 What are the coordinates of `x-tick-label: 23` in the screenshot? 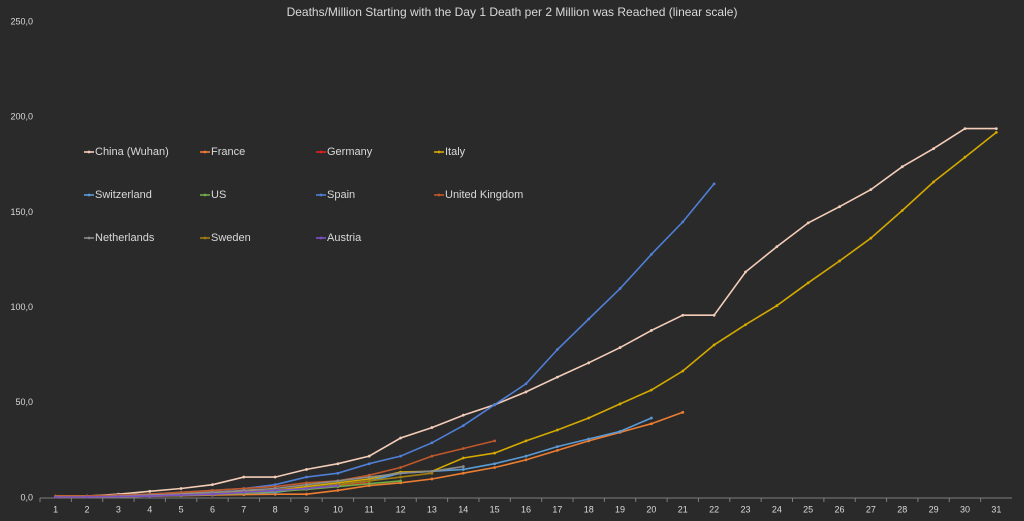 It's located at (745, 509).